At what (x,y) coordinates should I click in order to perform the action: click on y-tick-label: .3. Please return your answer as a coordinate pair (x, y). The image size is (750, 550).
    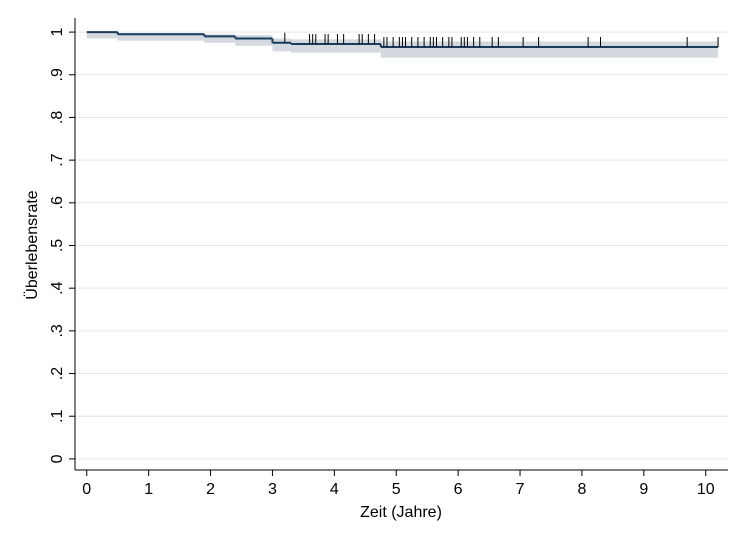
    Looking at the image, I should click on (57, 330).